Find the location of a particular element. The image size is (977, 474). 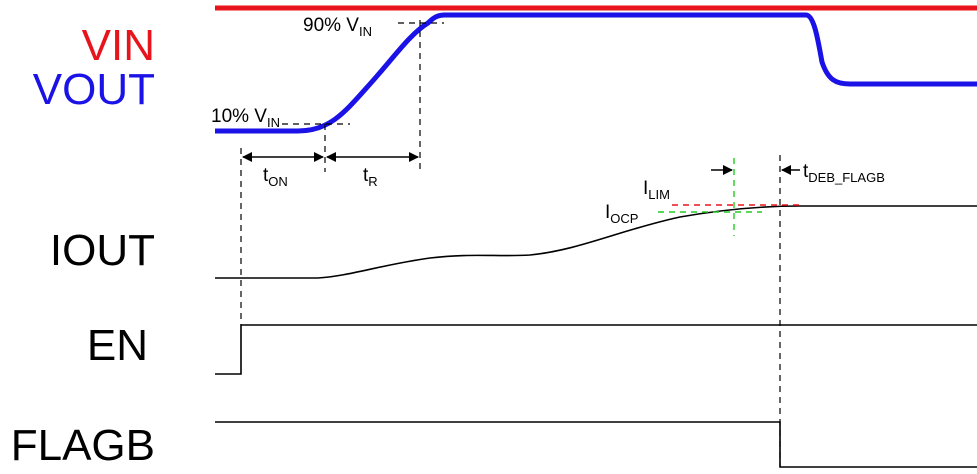

en-label: EN is located at coordinates (117, 345).